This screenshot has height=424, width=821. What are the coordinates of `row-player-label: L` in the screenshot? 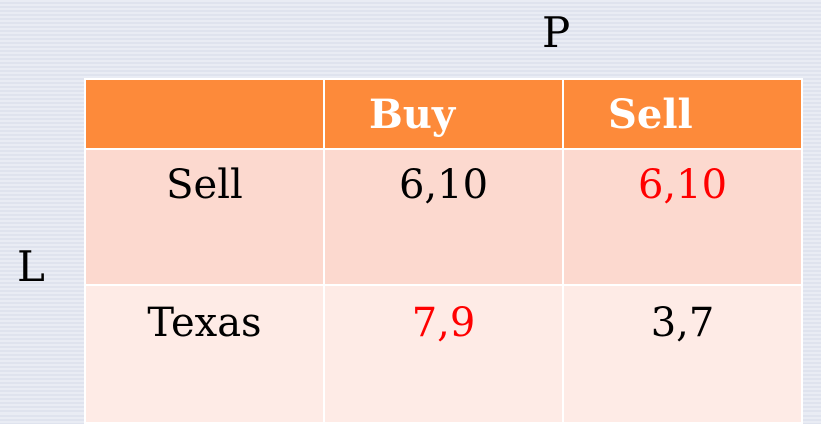 It's located at (31, 266).